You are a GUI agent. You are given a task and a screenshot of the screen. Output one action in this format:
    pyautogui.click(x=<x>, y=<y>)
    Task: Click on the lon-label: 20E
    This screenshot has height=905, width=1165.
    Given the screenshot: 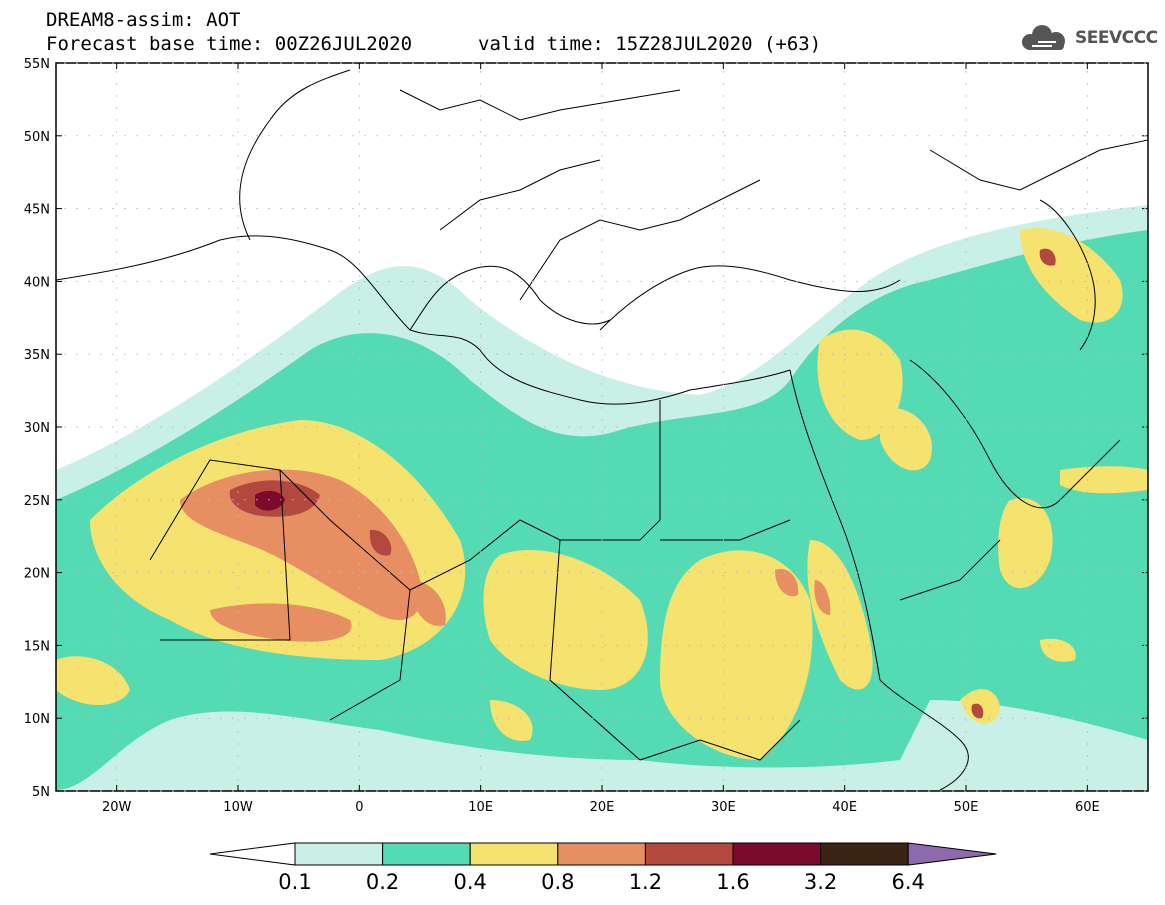 What is the action you would take?
    pyautogui.click(x=602, y=807)
    